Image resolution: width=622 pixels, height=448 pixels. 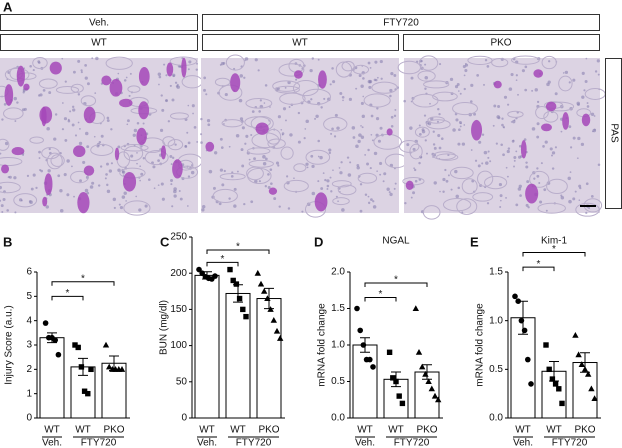 What do you see at coordinates (539, 264) in the screenshot?
I see `significance-label: *` at bounding box center [539, 264].